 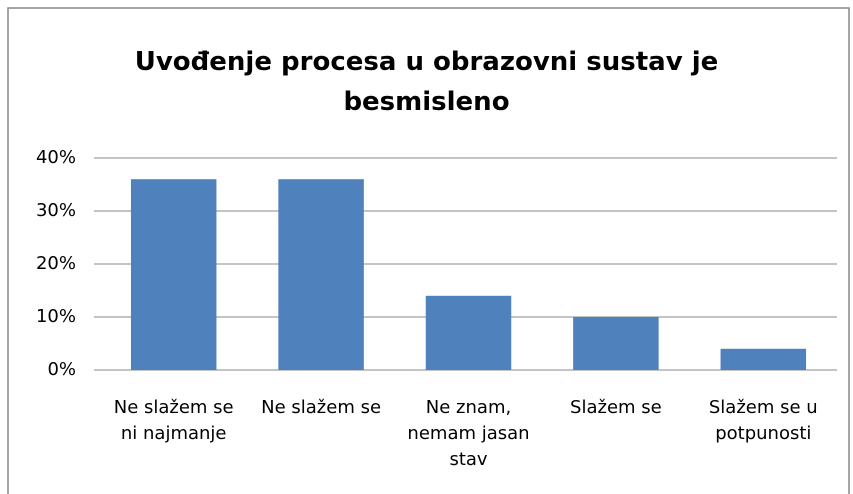 What do you see at coordinates (616, 407) in the screenshot?
I see `x-tick-label: Slažem se` at bounding box center [616, 407].